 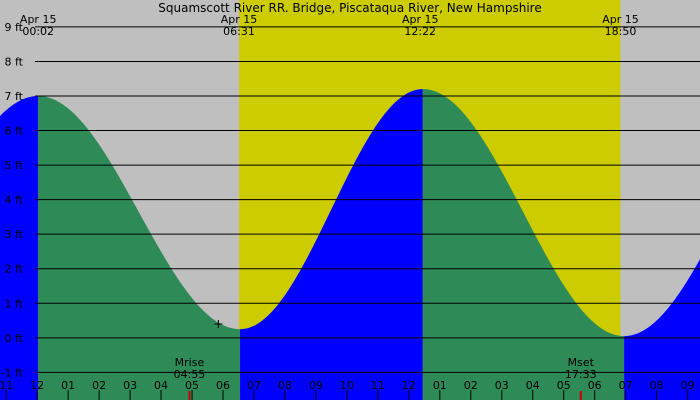 I want to click on top-time-1: 06:31, so click(x=239, y=31).